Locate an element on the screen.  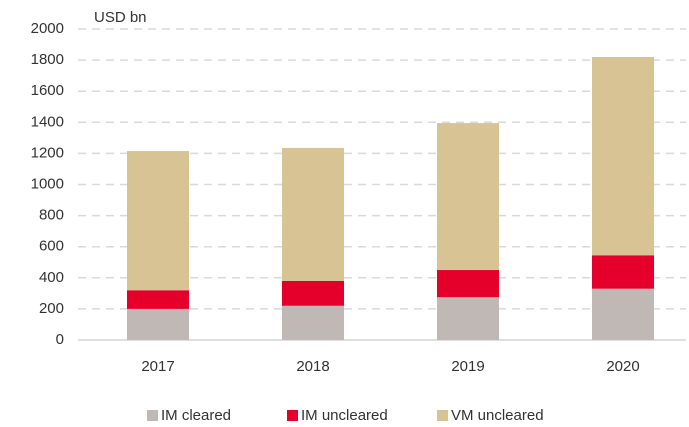
x-tick-label: 2018 is located at coordinates (312, 366).